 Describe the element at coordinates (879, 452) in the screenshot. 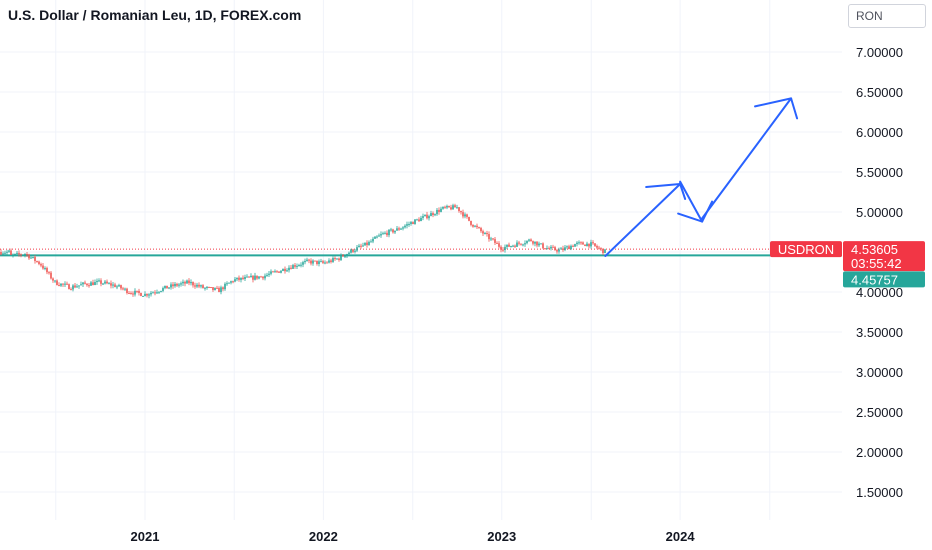

I see `y-tick-label: 2.00000` at that location.